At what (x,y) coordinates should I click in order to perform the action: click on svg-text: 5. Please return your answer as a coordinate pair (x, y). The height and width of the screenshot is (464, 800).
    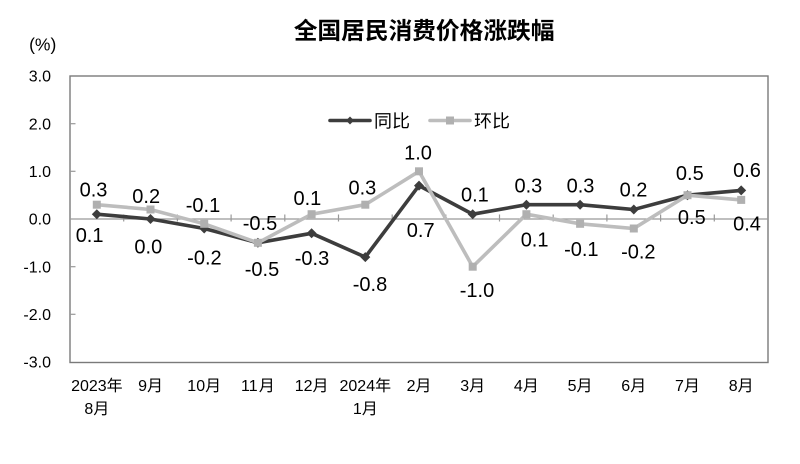
    Looking at the image, I should click on (572, 386).